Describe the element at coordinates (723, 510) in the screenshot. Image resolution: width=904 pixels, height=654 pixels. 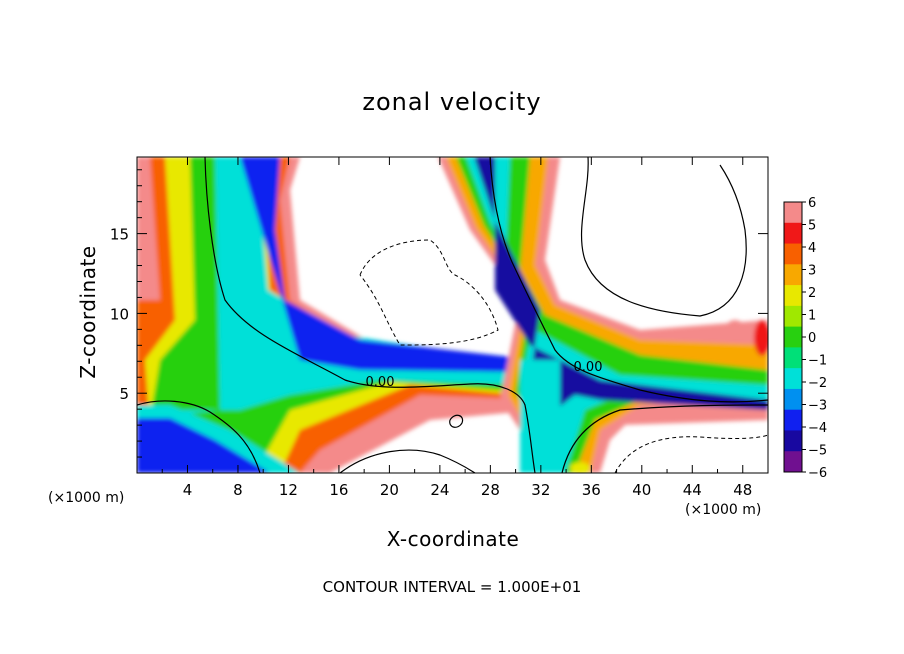
I see `x-axis-unit: (×1000 m)` at that location.